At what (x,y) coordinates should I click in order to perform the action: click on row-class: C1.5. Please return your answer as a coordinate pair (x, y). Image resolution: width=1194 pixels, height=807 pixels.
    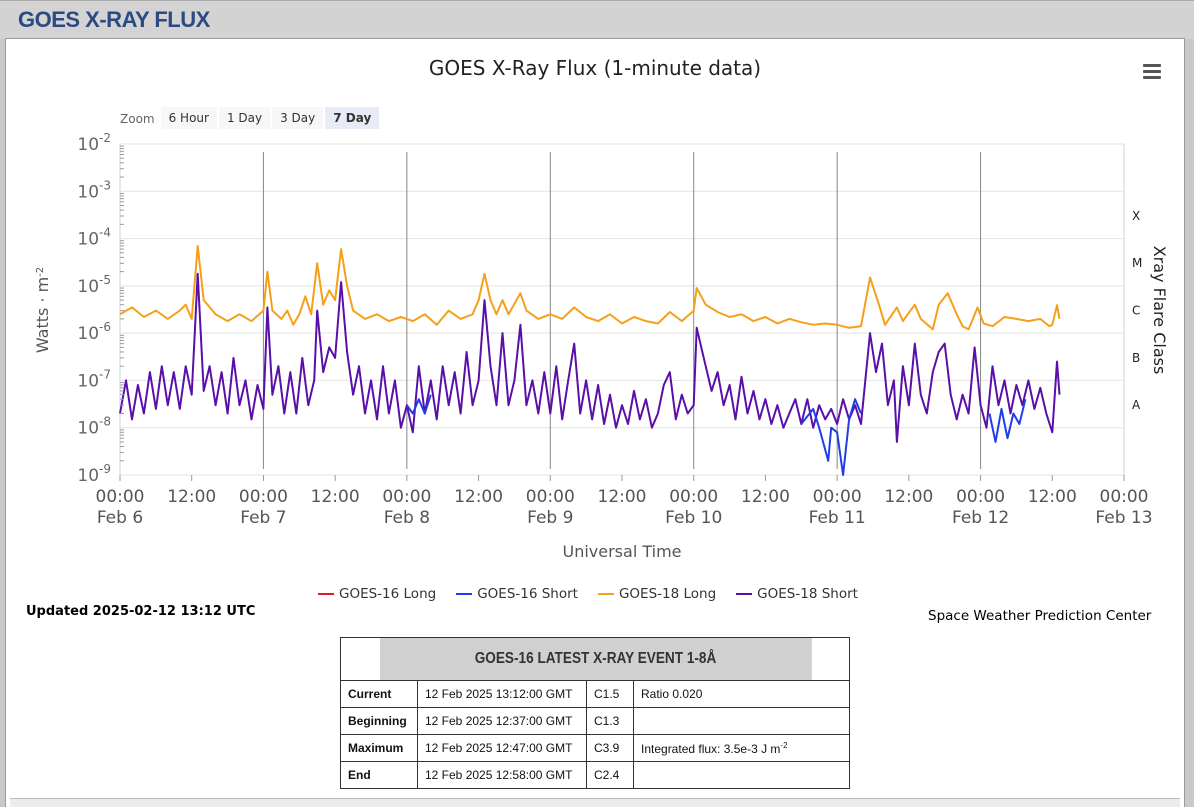
    Looking at the image, I should click on (610, 694).